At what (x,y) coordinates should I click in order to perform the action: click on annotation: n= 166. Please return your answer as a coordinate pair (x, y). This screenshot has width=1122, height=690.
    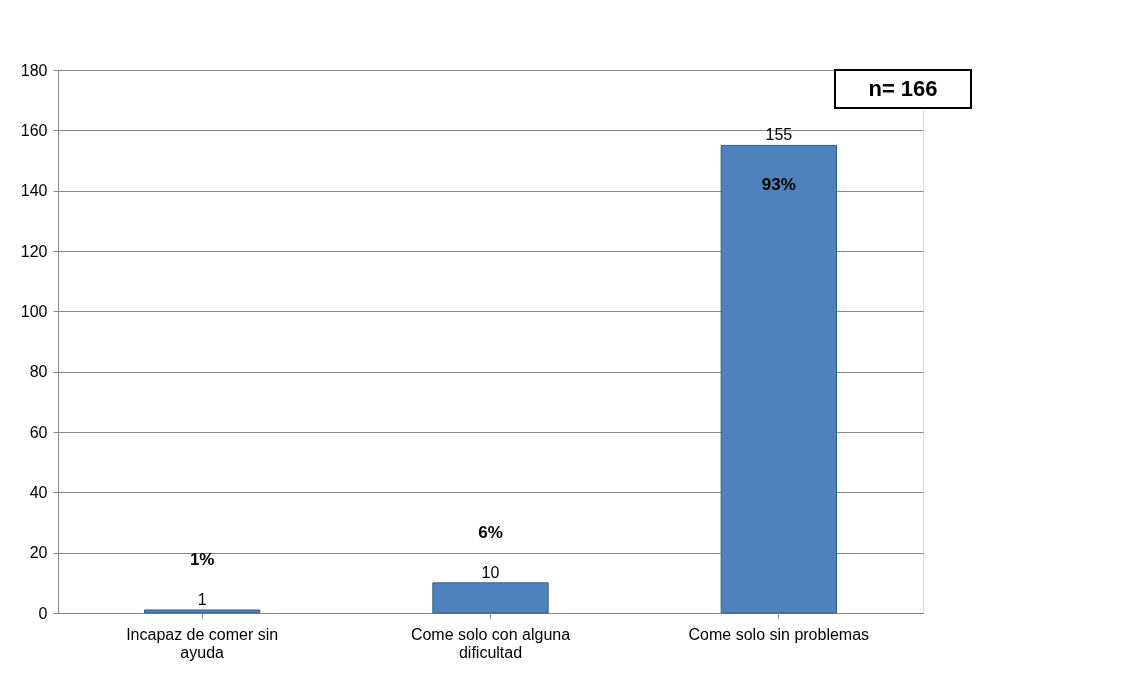
    Looking at the image, I should click on (903, 88).